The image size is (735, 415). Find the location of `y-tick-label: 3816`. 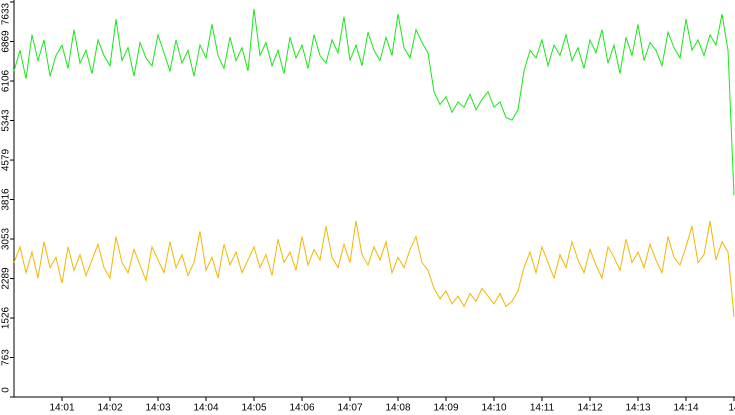

y-tick-label: 3816 is located at coordinates (6, 199).